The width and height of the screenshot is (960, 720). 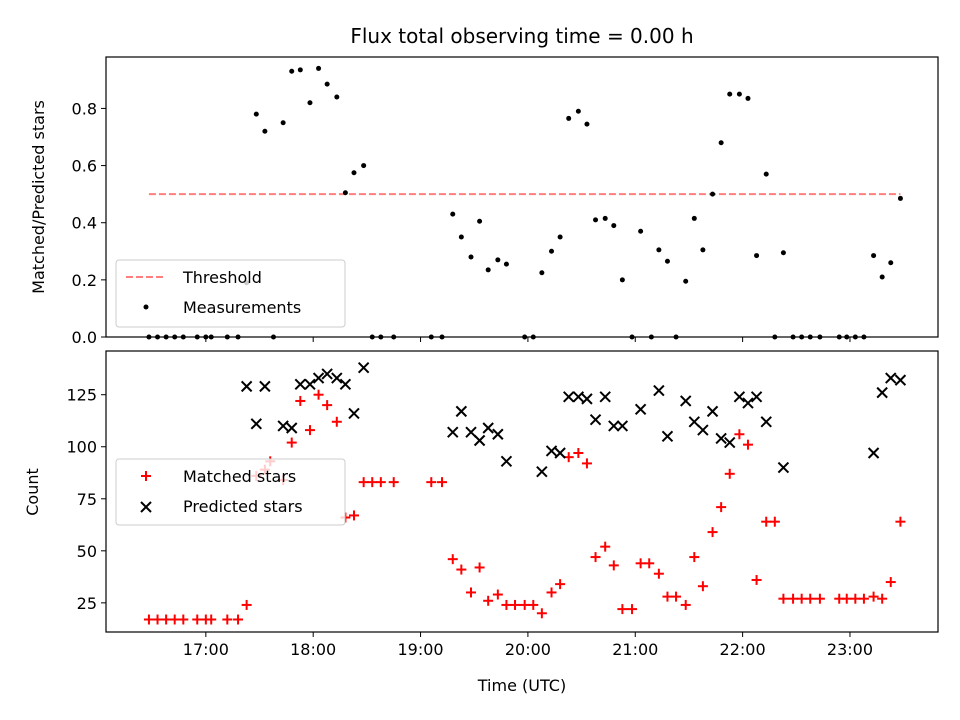 I want to click on y-tick-label: 0.8, so click(x=84, y=108).